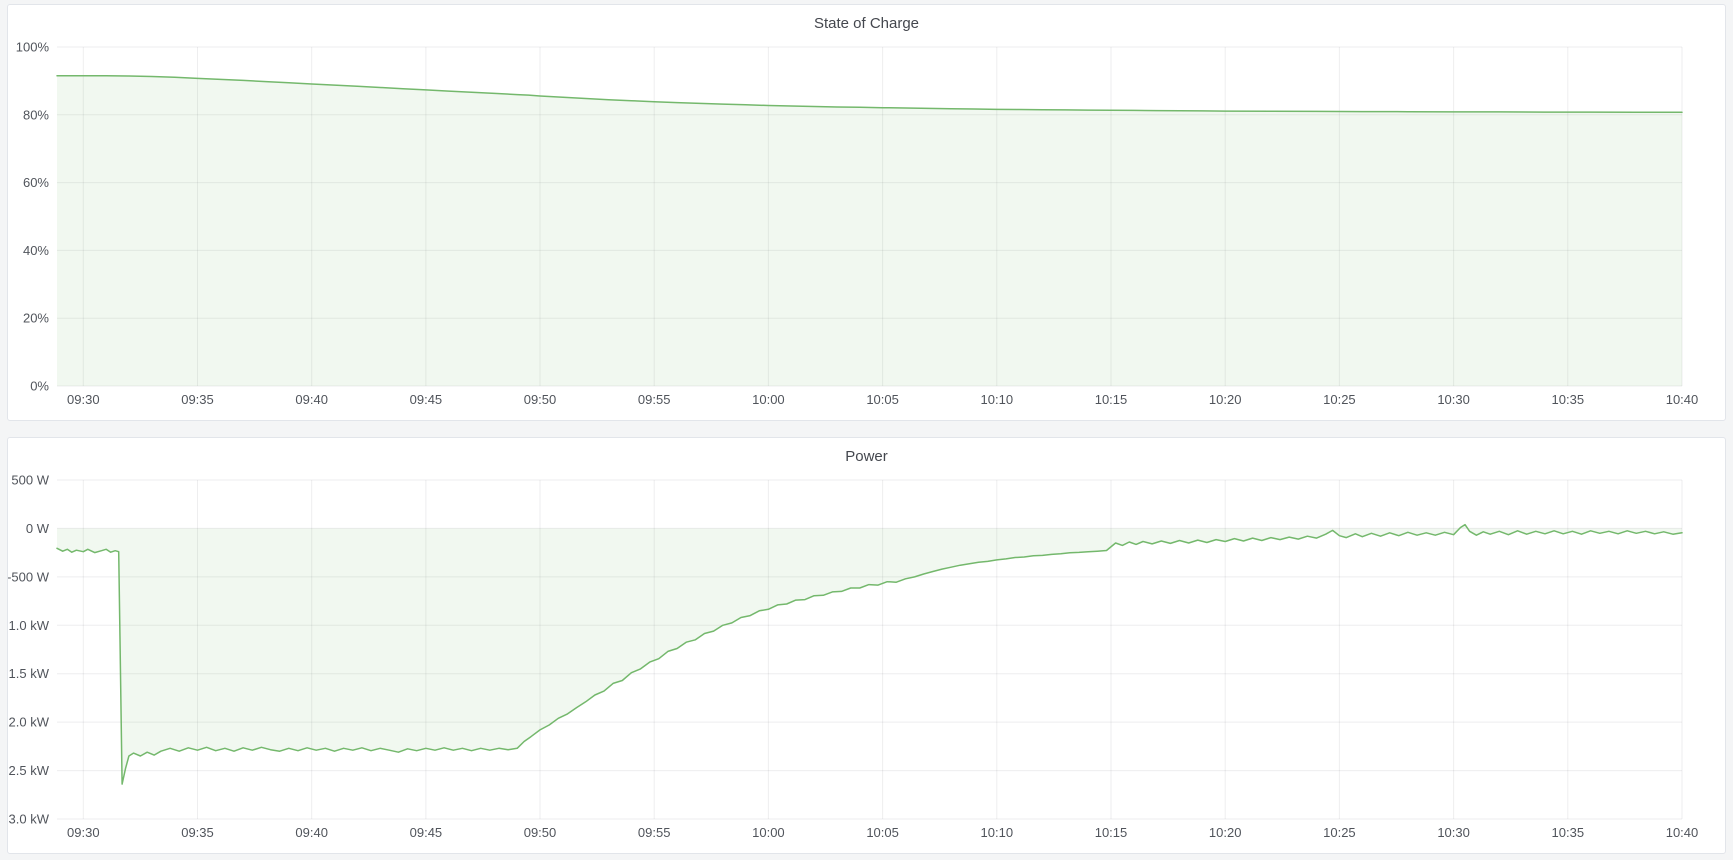 The width and height of the screenshot is (1733, 860). Describe the element at coordinates (36, 318) in the screenshot. I see `svg-text: 20%` at that location.